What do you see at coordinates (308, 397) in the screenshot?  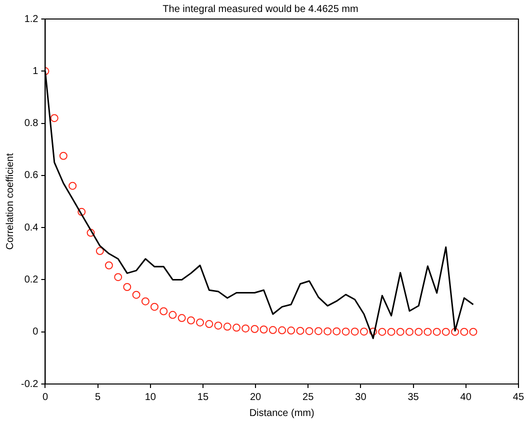 I see `x-tick-label: 25` at bounding box center [308, 397].